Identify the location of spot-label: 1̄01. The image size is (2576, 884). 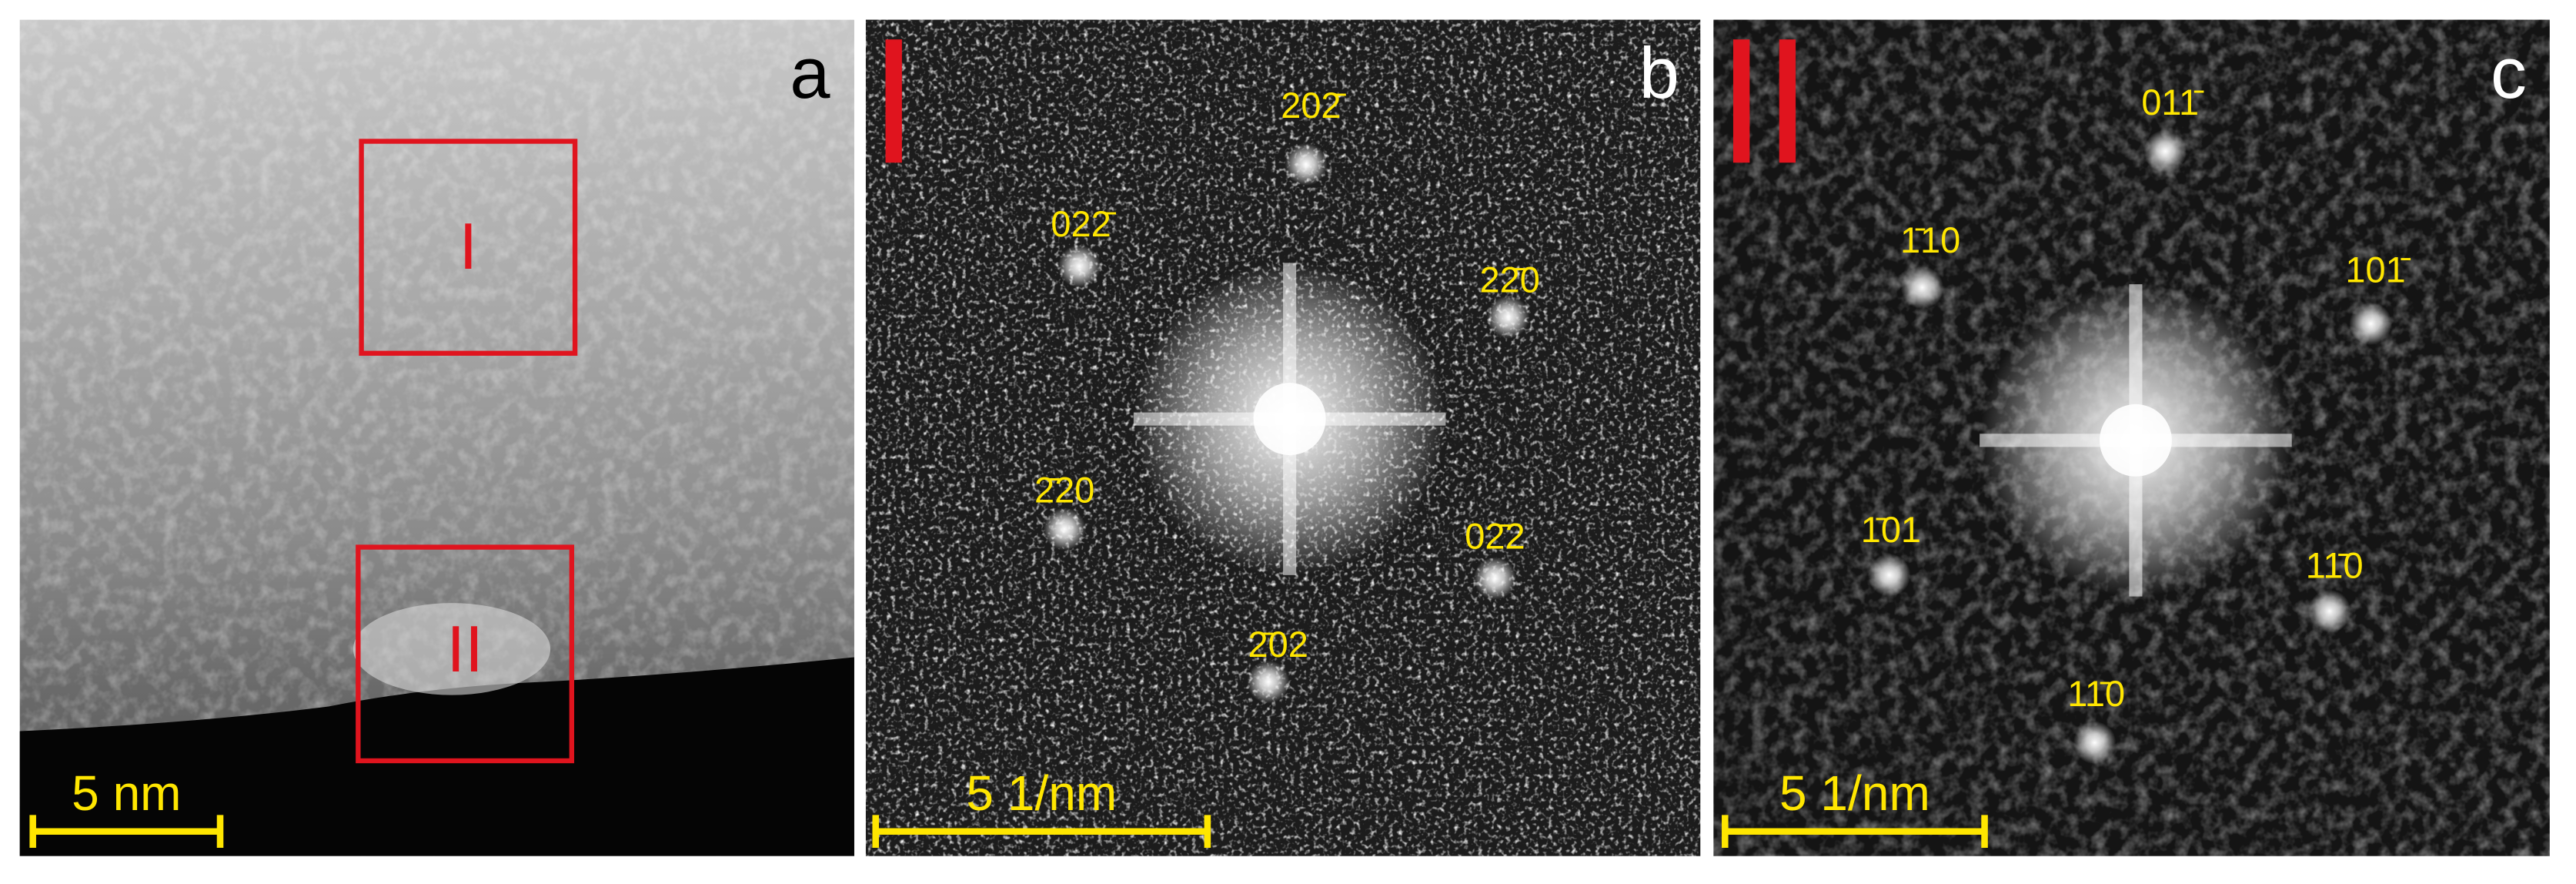
(1891, 529).